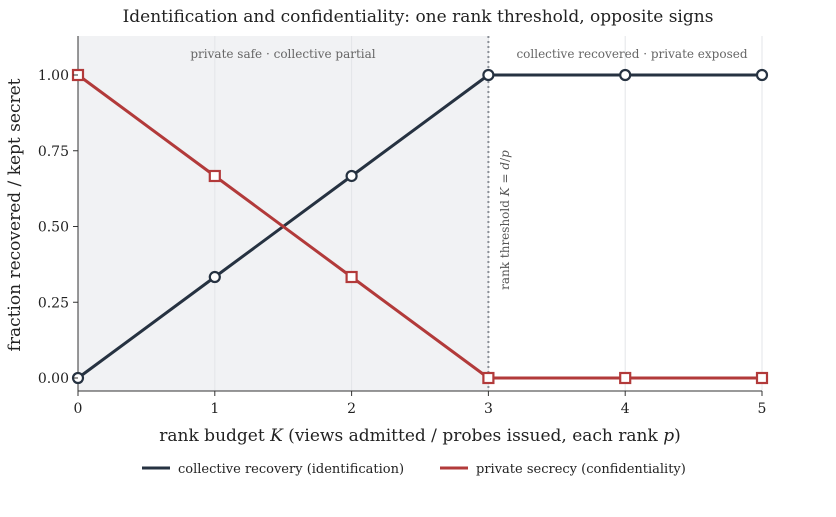  I want to click on threshold-label-eq: =, so click(505, 179).